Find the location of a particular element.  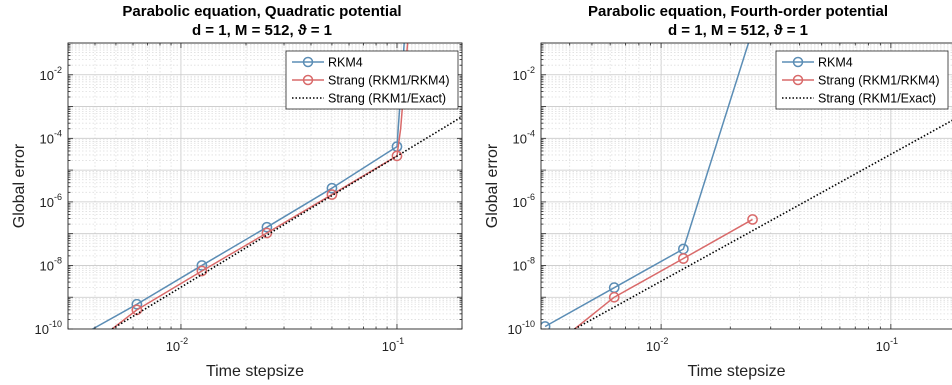

chart-title-line-1: Parabolic equation, Quadratic potential is located at coordinates (261, 11).